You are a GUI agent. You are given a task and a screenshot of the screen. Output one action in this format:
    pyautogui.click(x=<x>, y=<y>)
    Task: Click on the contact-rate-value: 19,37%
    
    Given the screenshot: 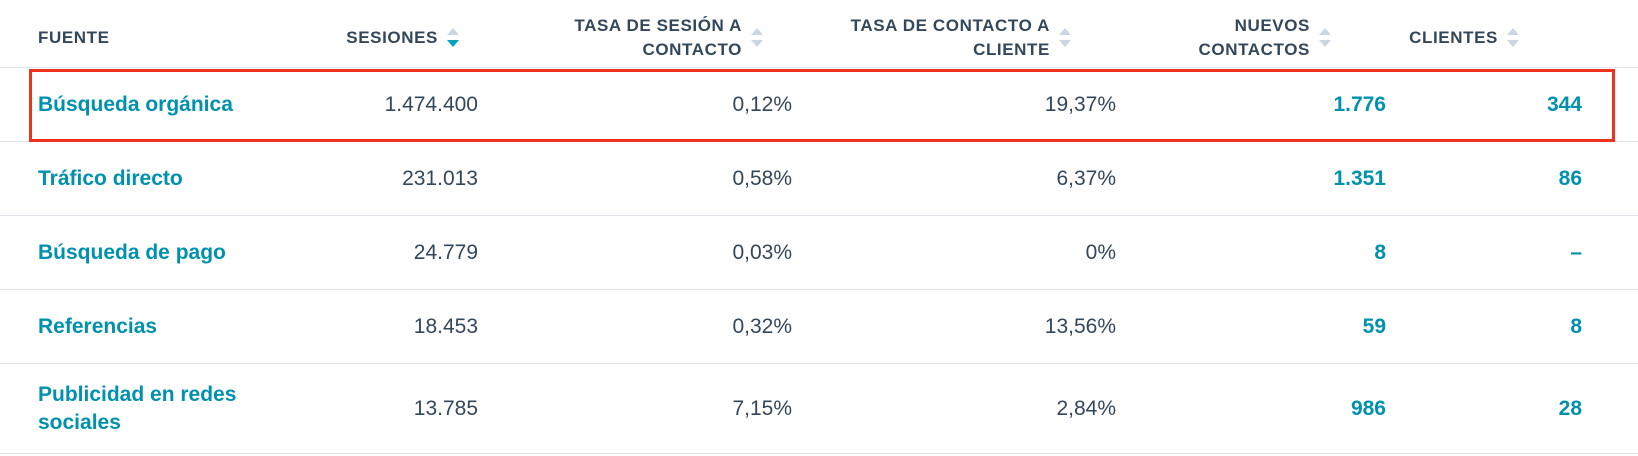 What is the action you would take?
    pyautogui.click(x=1080, y=104)
    